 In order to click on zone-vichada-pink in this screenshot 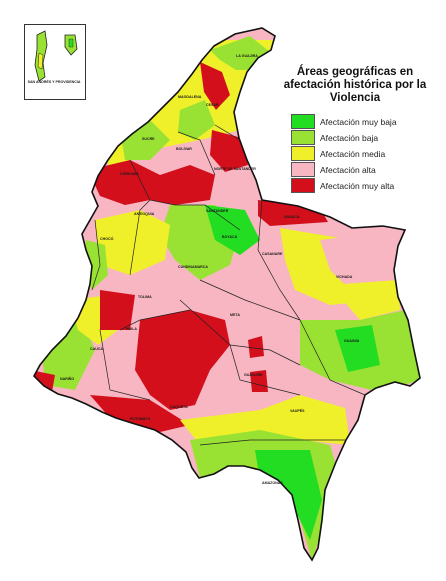, I will do `click(360, 260)`.